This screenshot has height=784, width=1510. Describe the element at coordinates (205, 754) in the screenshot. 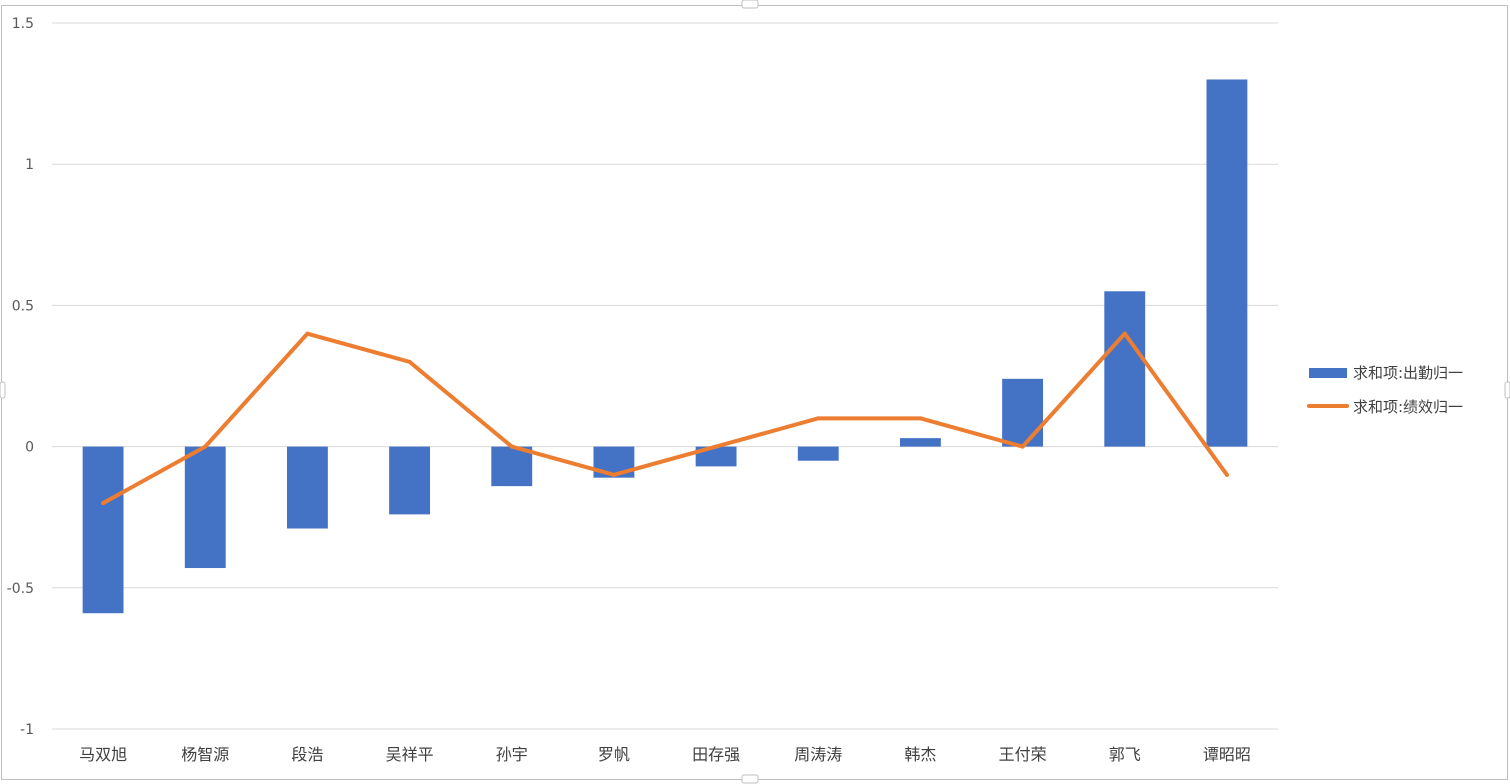

I see `x-category-label: 杨智源` at that location.